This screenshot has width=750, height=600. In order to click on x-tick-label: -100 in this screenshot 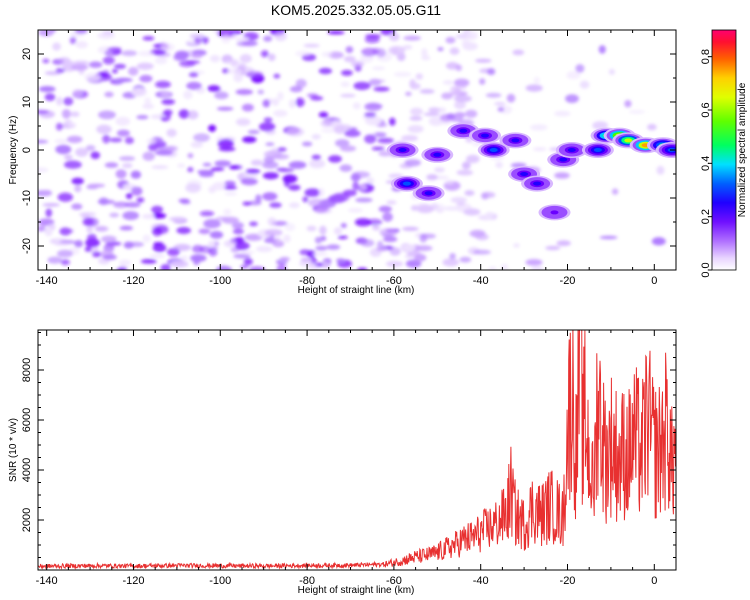, I will do `click(220, 281)`.